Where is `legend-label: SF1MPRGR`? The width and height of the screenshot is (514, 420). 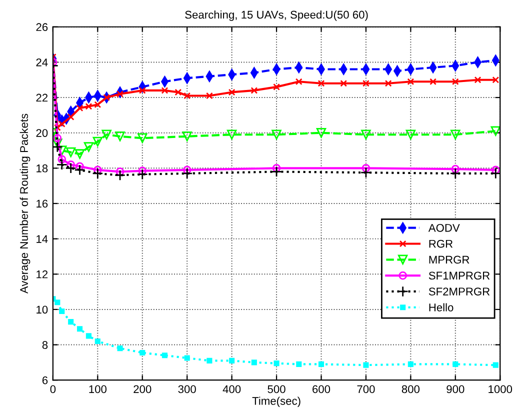 legend-label: SF1MPRGR is located at coordinates (459, 276).